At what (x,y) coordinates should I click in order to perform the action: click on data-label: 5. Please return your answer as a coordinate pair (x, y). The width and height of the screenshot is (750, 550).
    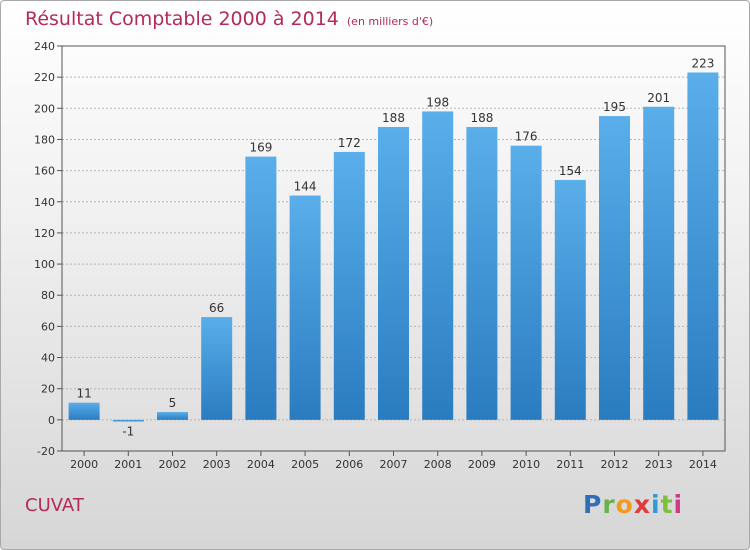
    Looking at the image, I should click on (173, 403).